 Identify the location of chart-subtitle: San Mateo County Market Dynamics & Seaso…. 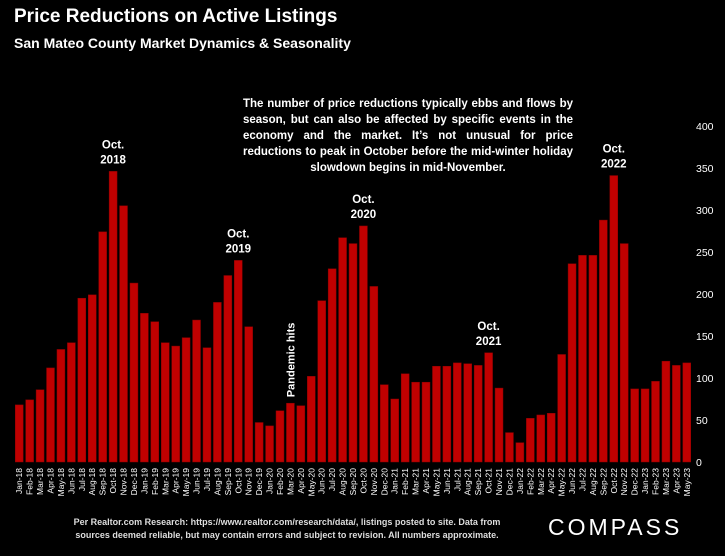
(182, 43).